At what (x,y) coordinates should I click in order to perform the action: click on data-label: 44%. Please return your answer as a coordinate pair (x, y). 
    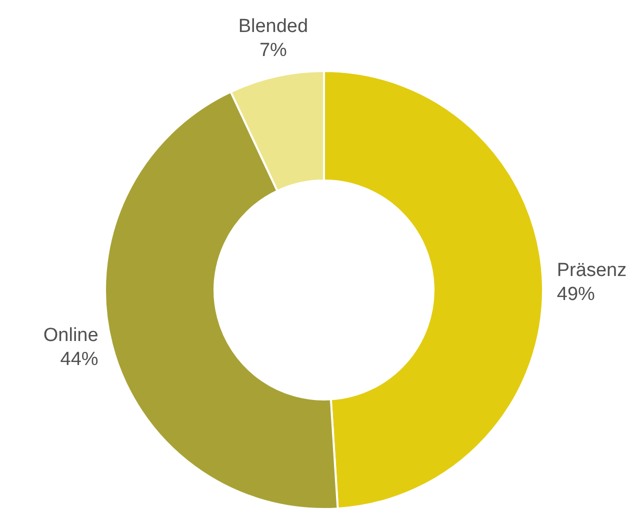
    Looking at the image, I should click on (79, 359).